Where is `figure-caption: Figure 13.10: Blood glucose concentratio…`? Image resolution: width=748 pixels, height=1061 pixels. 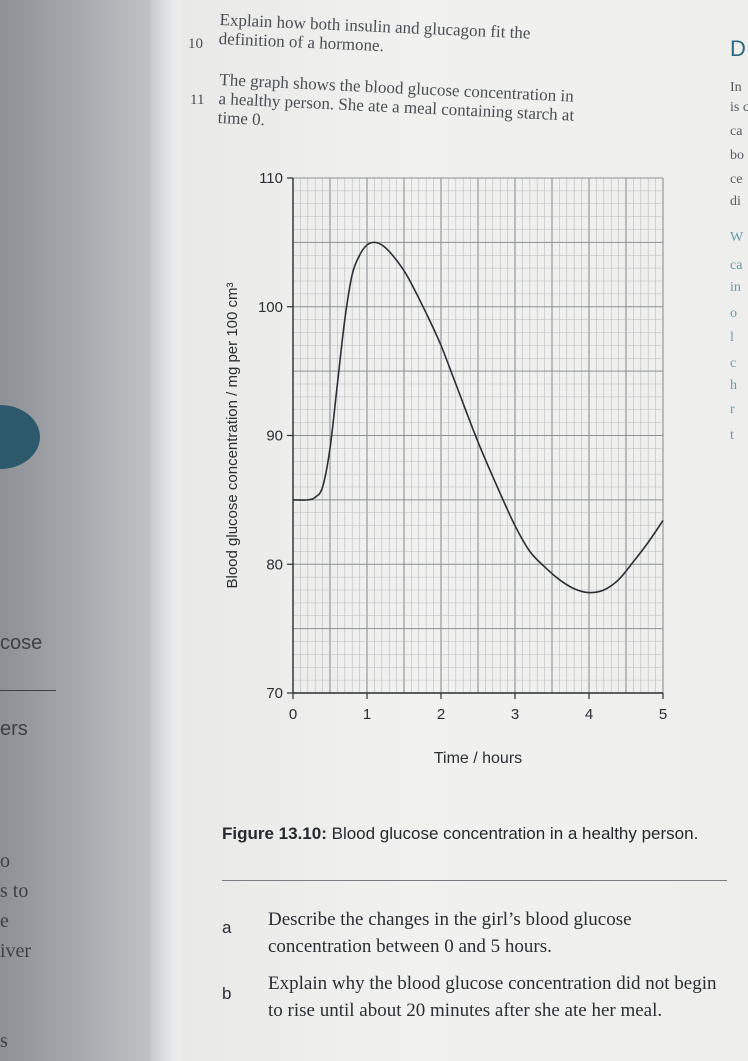 figure-caption: Figure 13.10: Blood glucose concentratio… is located at coordinates (474, 833).